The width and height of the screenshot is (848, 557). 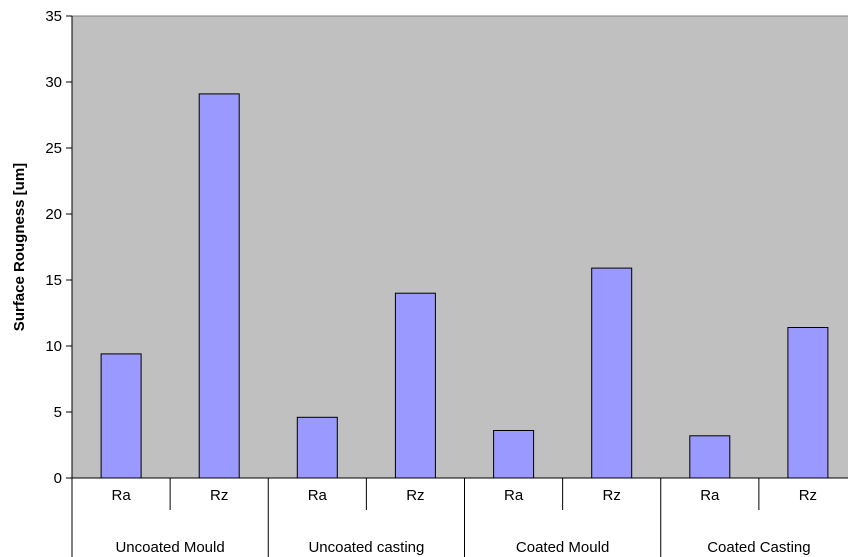 I want to click on y-tick-label: 35, so click(x=53, y=16).